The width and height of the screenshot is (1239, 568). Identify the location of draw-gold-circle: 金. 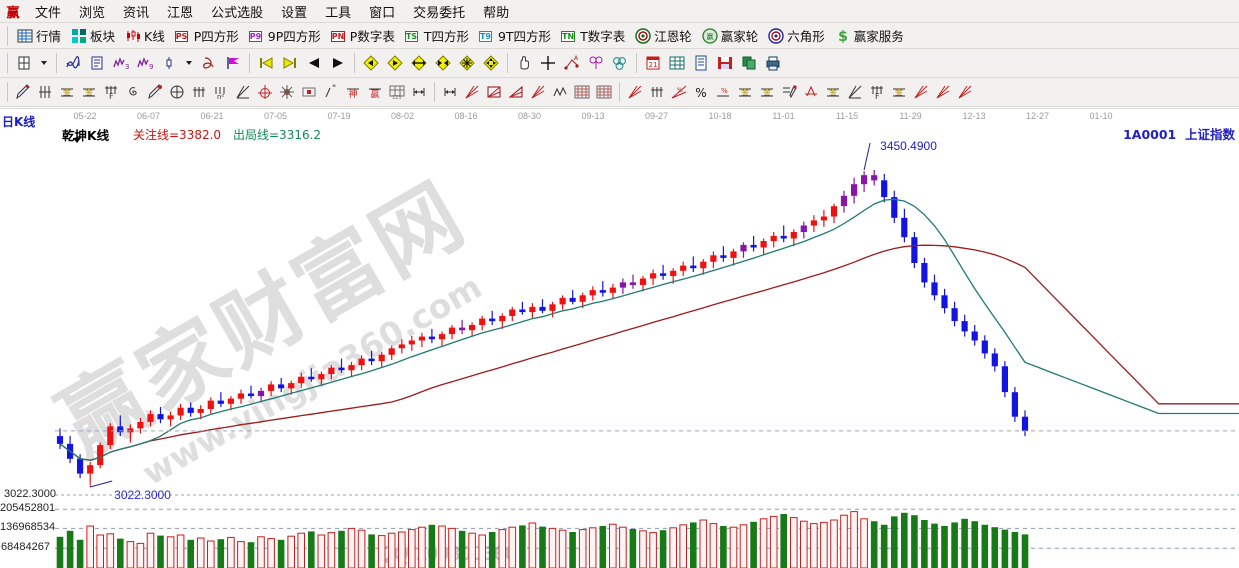
(745, 92).